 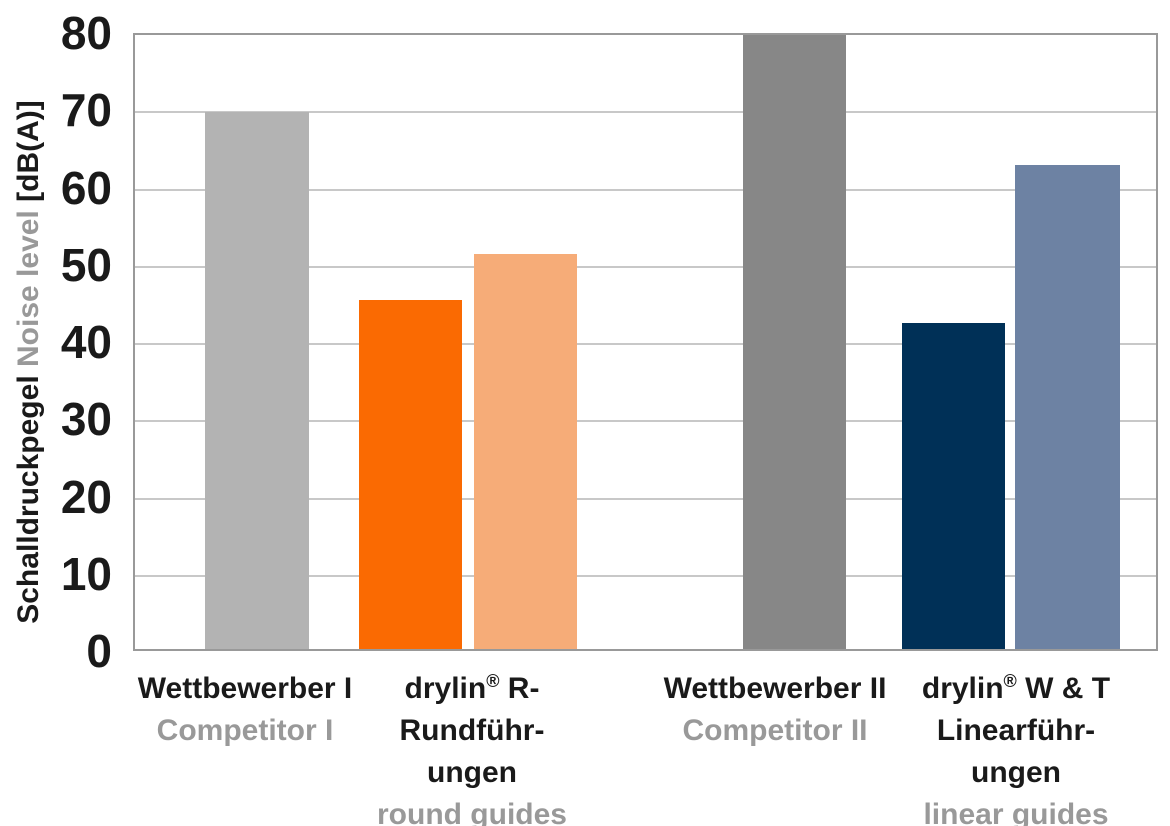 What do you see at coordinates (86, 342) in the screenshot?
I see `y-tick-40: 40` at bounding box center [86, 342].